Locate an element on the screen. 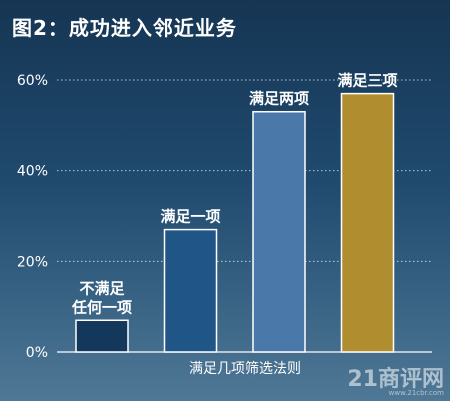 Image resolution: width=450 pixels, height=401 pixels. bar-category-label: 不满足 is located at coordinates (102, 288).